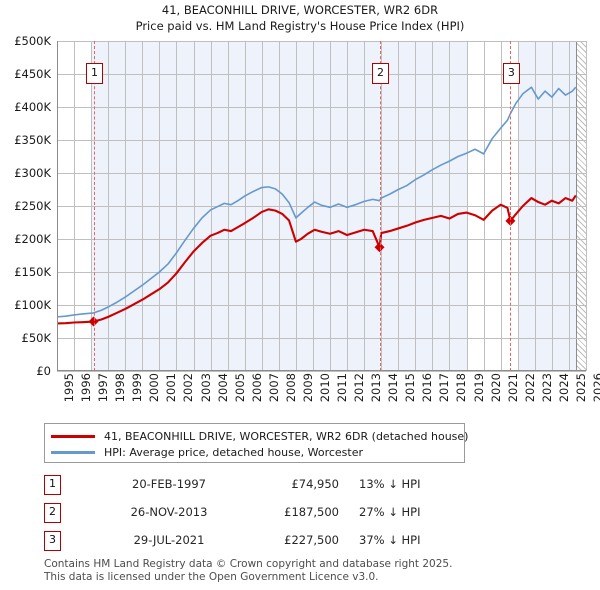  What do you see at coordinates (171, 388) in the screenshot?
I see `x-tick-label: 2001` at bounding box center [171, 388].